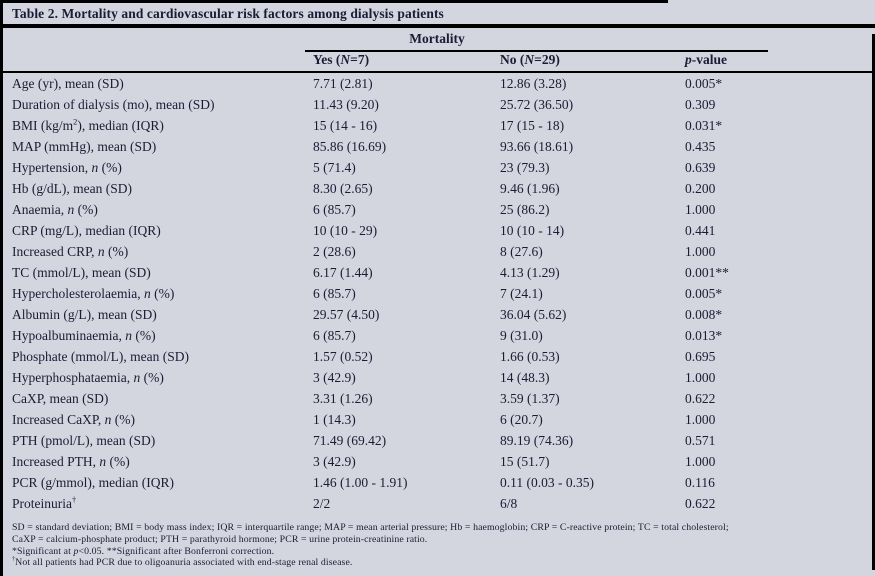  Describe the element at coordinates (530, 59) in the screenshot. I see `column-header-no: No (N=29)` at that location.